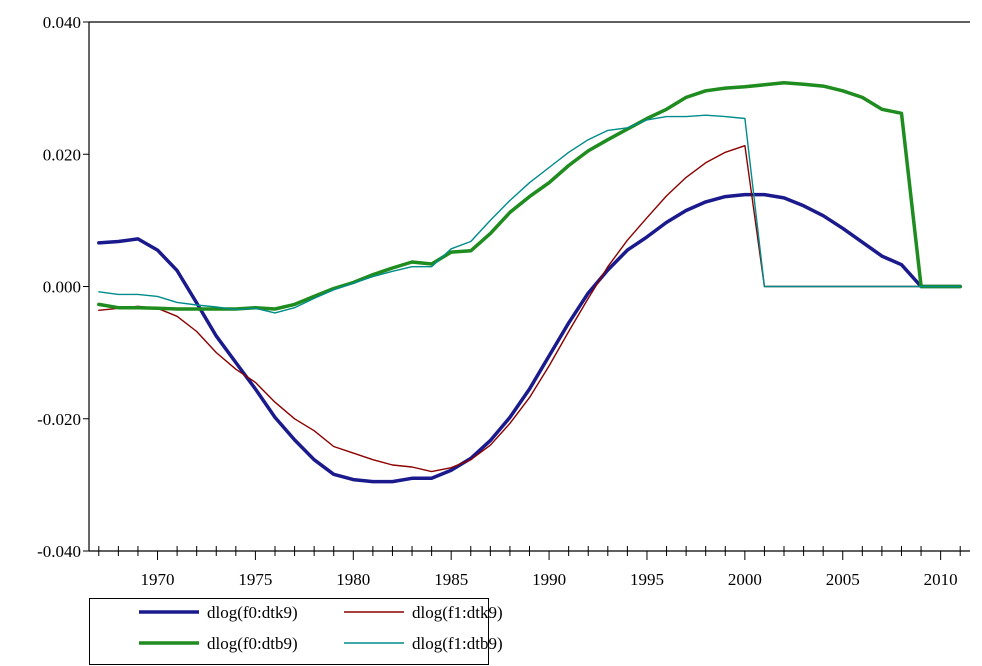 The width and height of the screenshot is (982, 666). What do you see at coordinates (255, 579) in the screenshot?
I see `x-tick-label: 1975` at bounding box center [255, 579].